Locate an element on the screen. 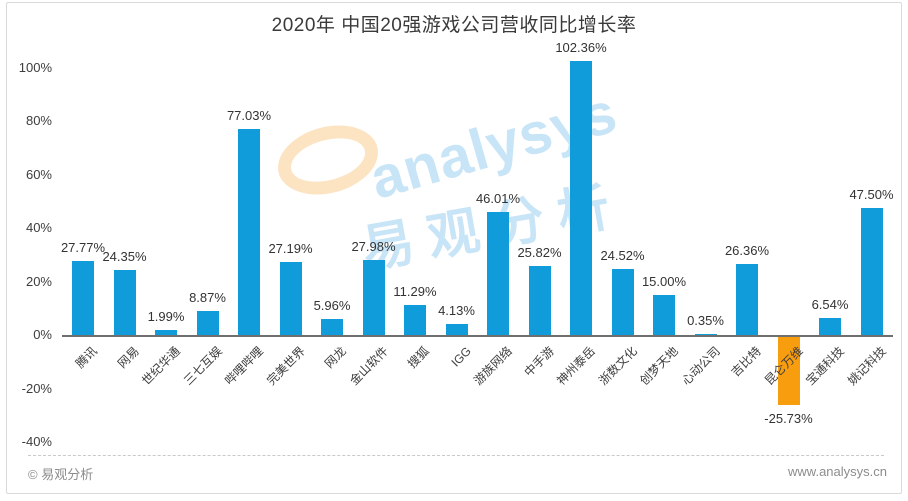 The height and width of the screenshot is (501, 908). category-label: 哔哩哔哩 is located at coordinates (244, 366).